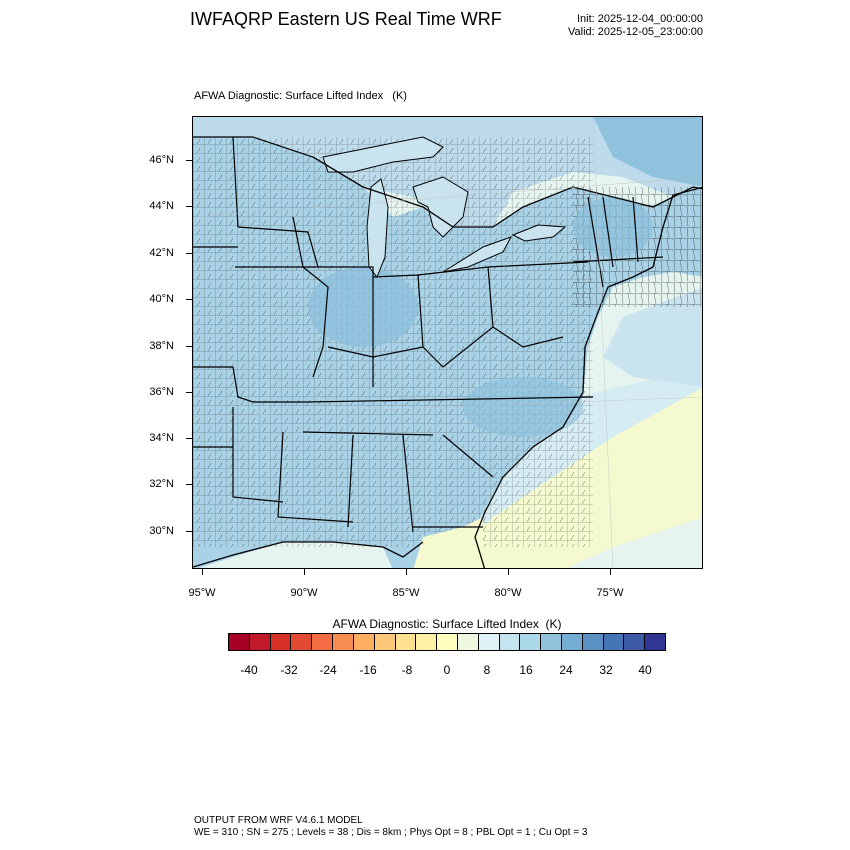 This screenshot has width=850, height=850. I want to click on lat-label-42n: 42°N, so click(161, 253).